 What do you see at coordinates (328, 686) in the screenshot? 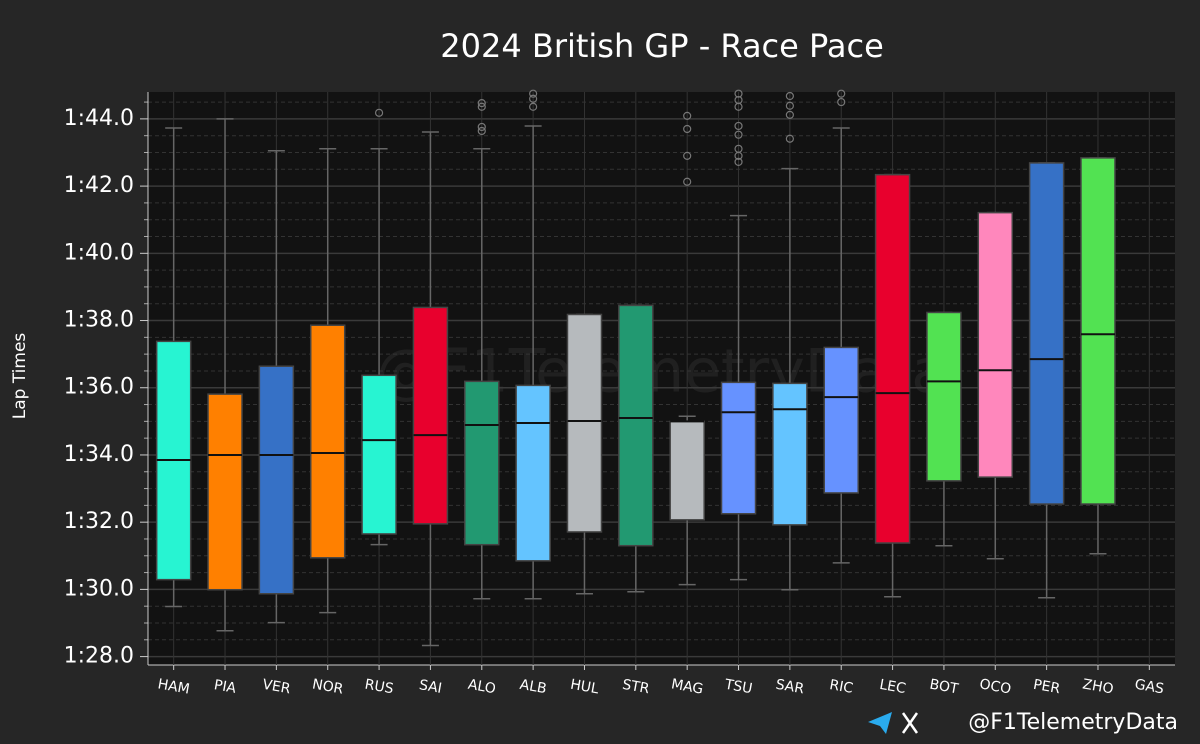
I see `x-tick-label: NOR` at bounding box center [328, 686].